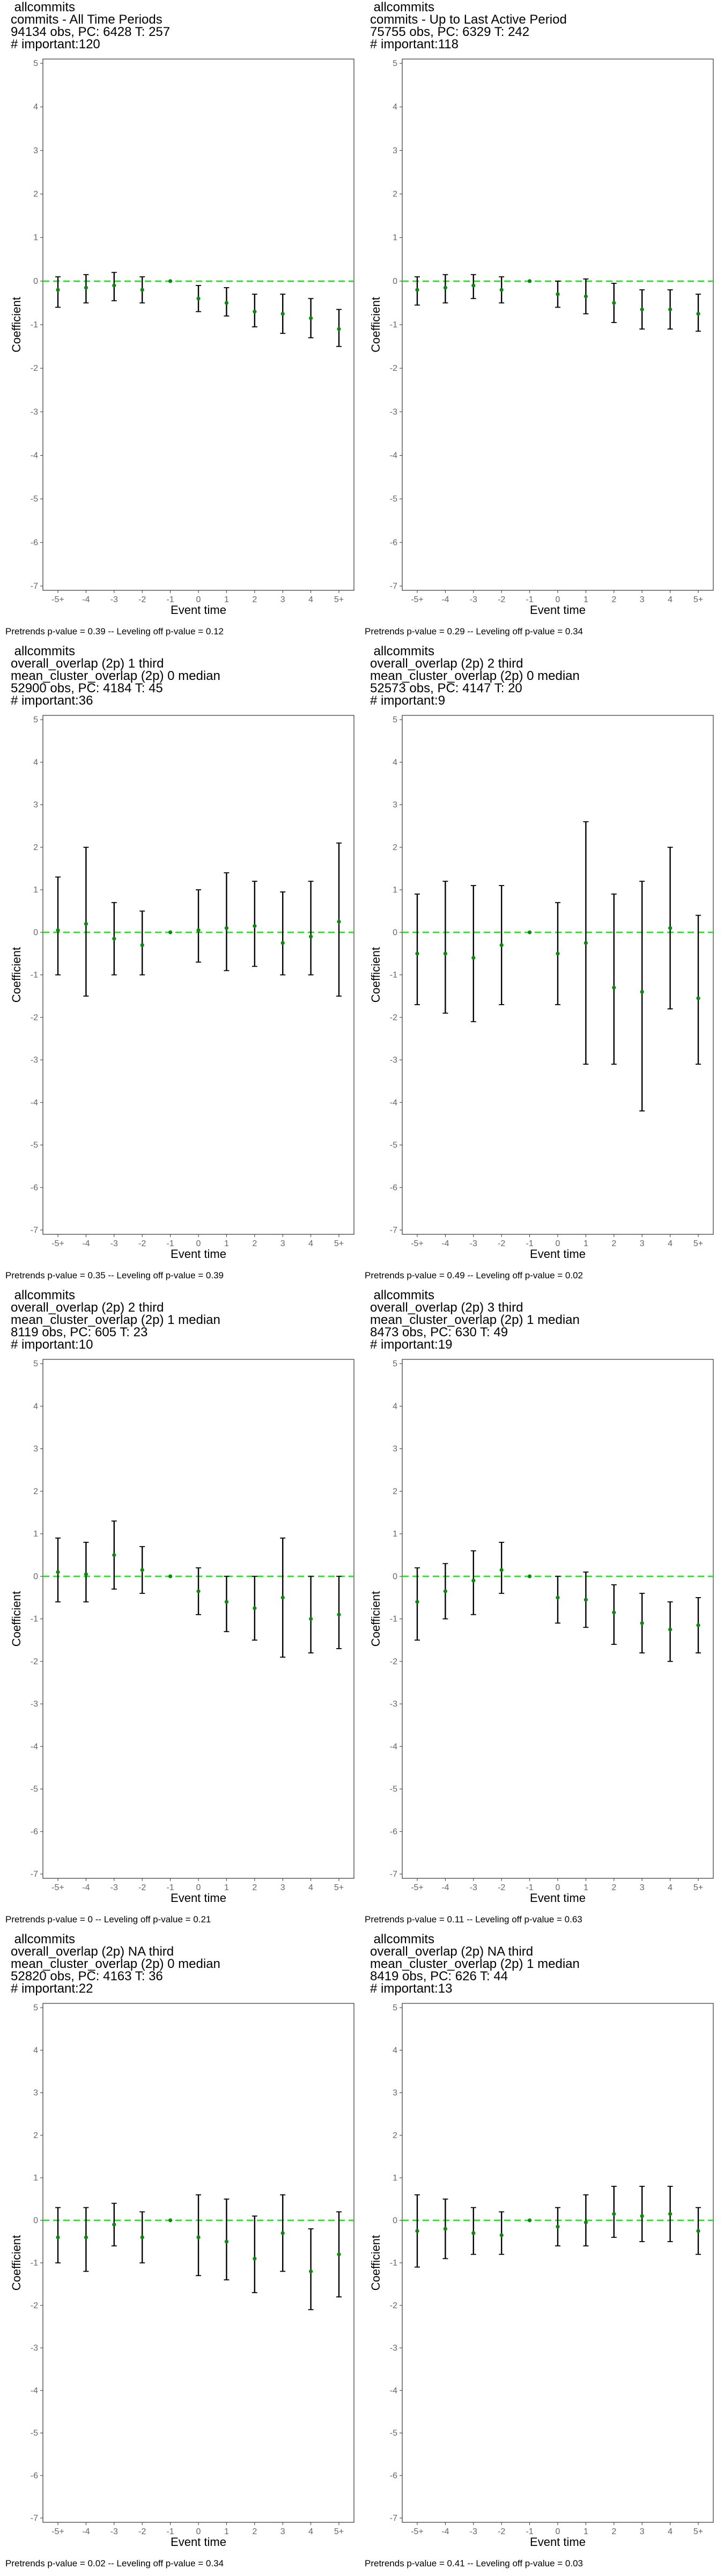 The width and height of the screenshot is (724, 2576). I want to click on x-tick-label: -2, so click(501, 1887).